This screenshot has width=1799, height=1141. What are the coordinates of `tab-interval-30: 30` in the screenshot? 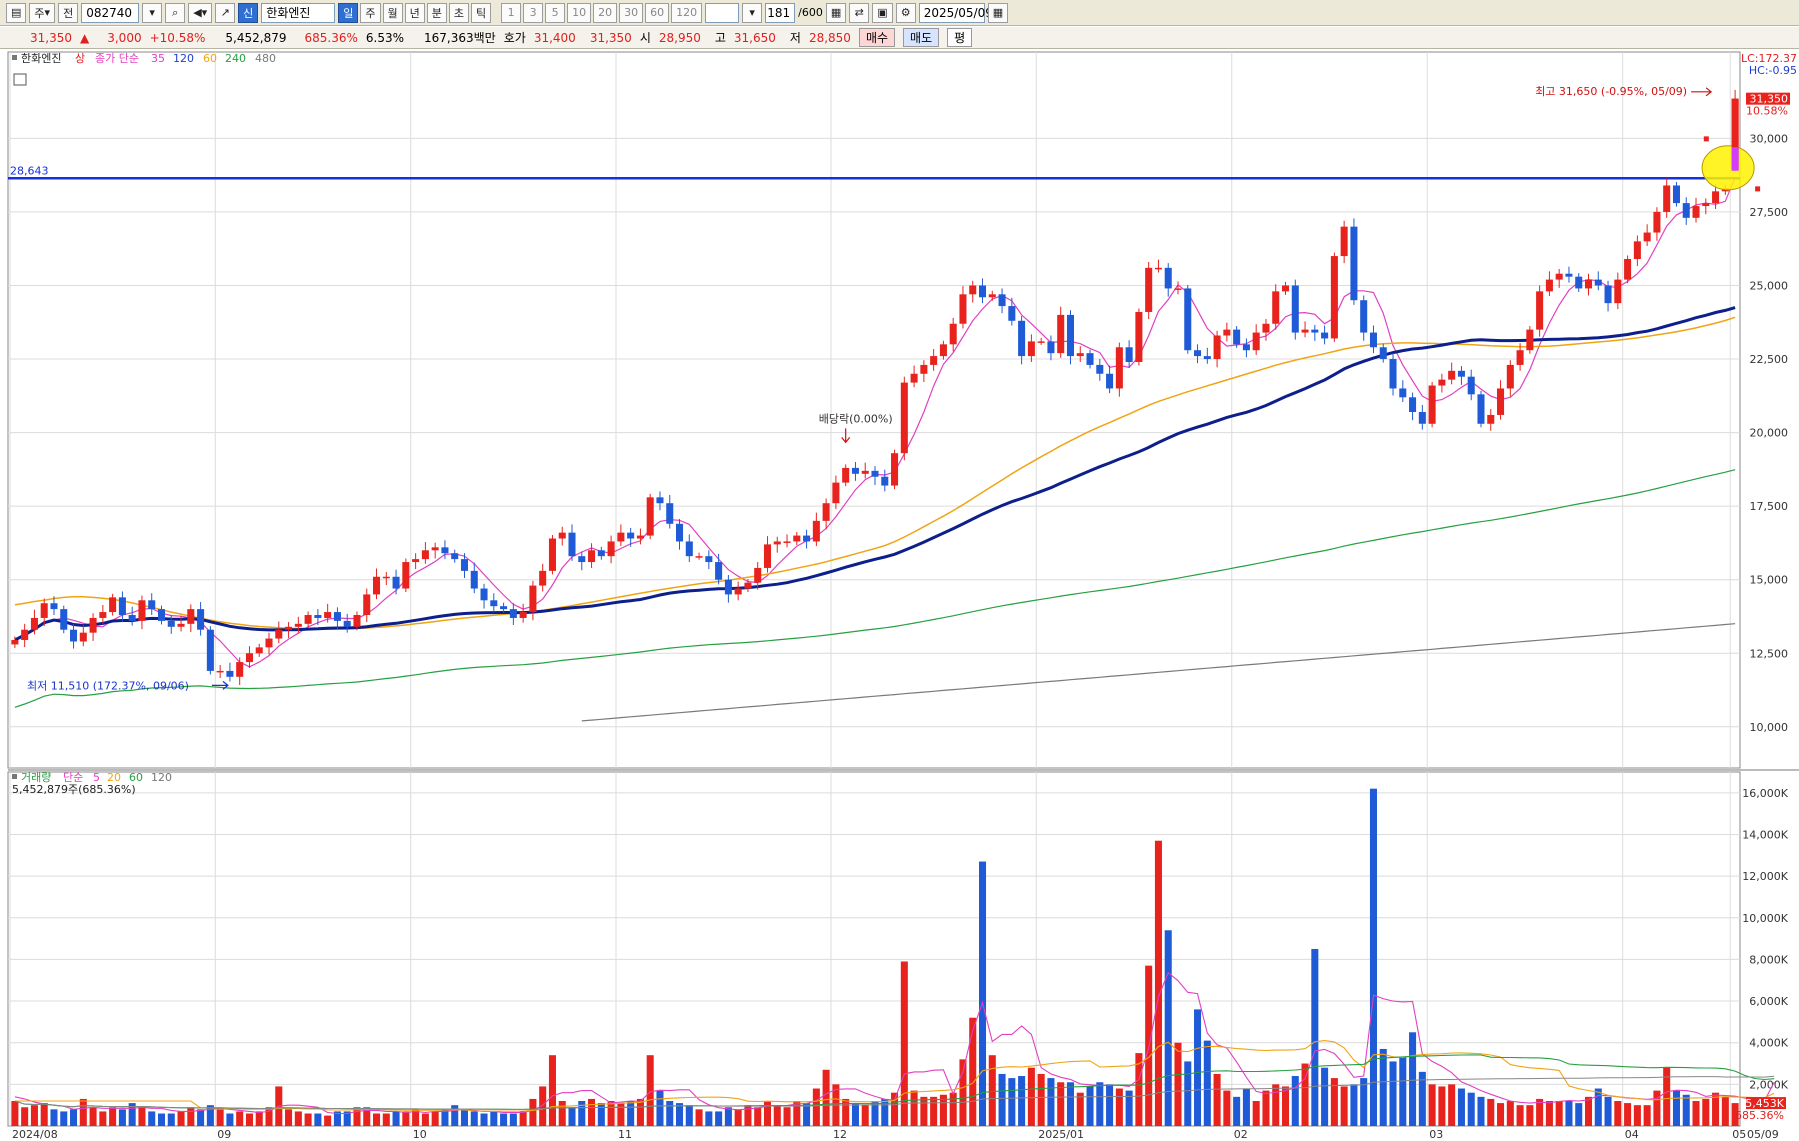 It's located at (631, 12).